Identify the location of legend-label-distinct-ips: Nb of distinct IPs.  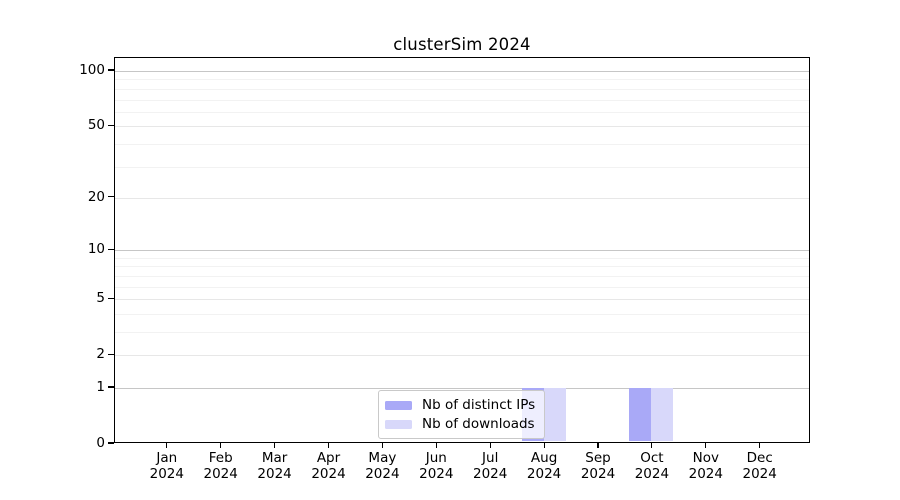
(479, 405).